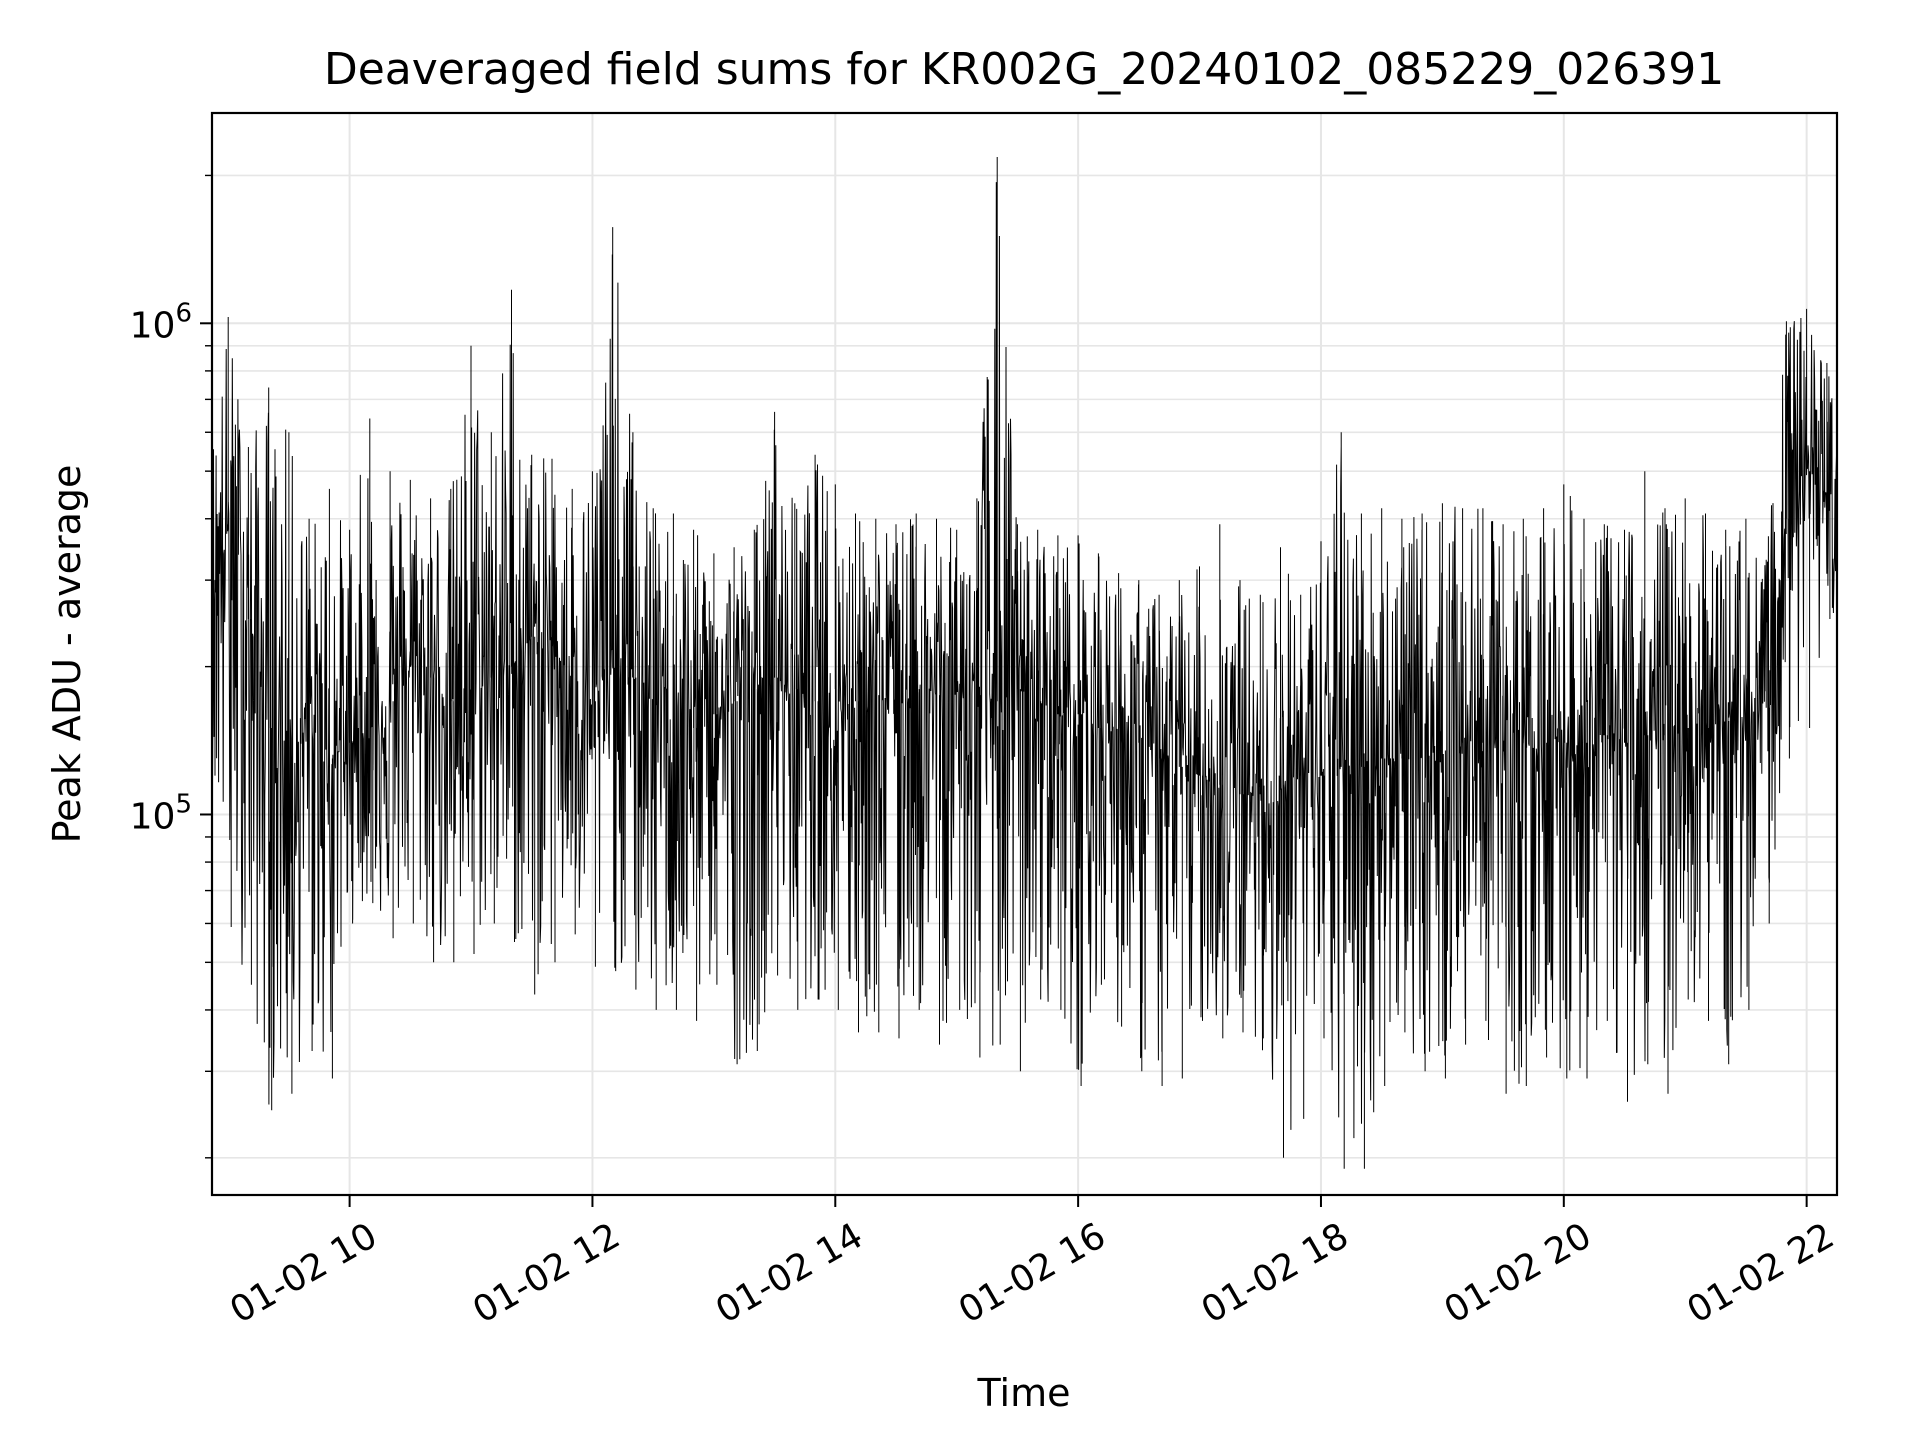 The image size is (1920, 1440). I want to click on y-axis-label: Peak ADU - average, so click(67, 654).